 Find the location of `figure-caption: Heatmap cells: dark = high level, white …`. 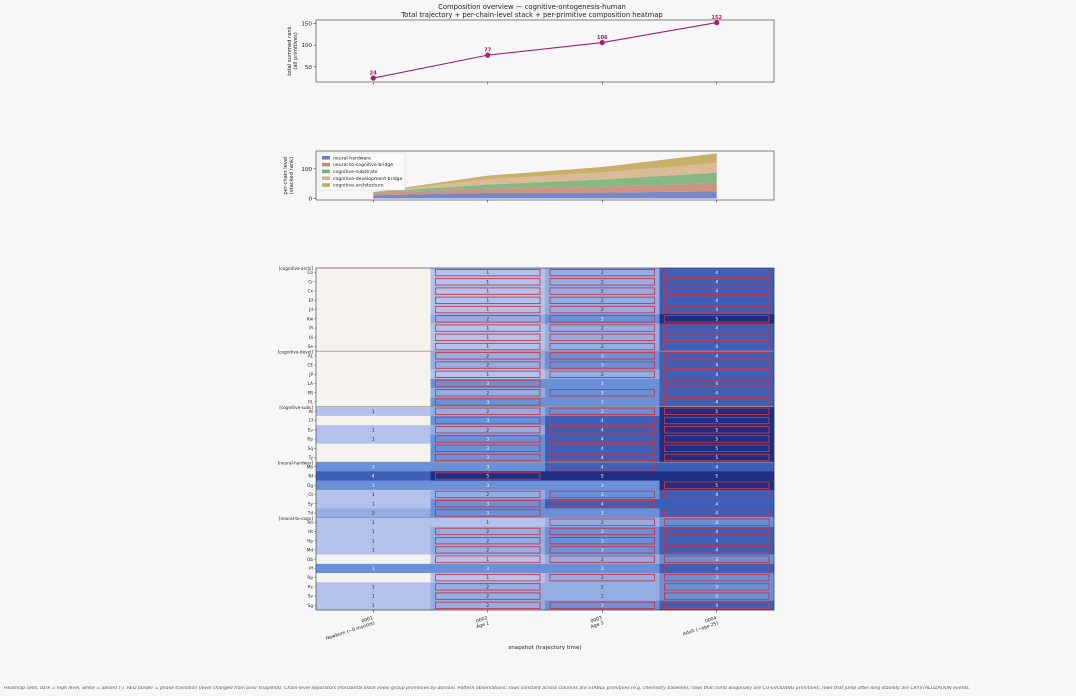

figure-caption: Heatmap cells: dark = high level, white … is located at coordinates (487, 688).